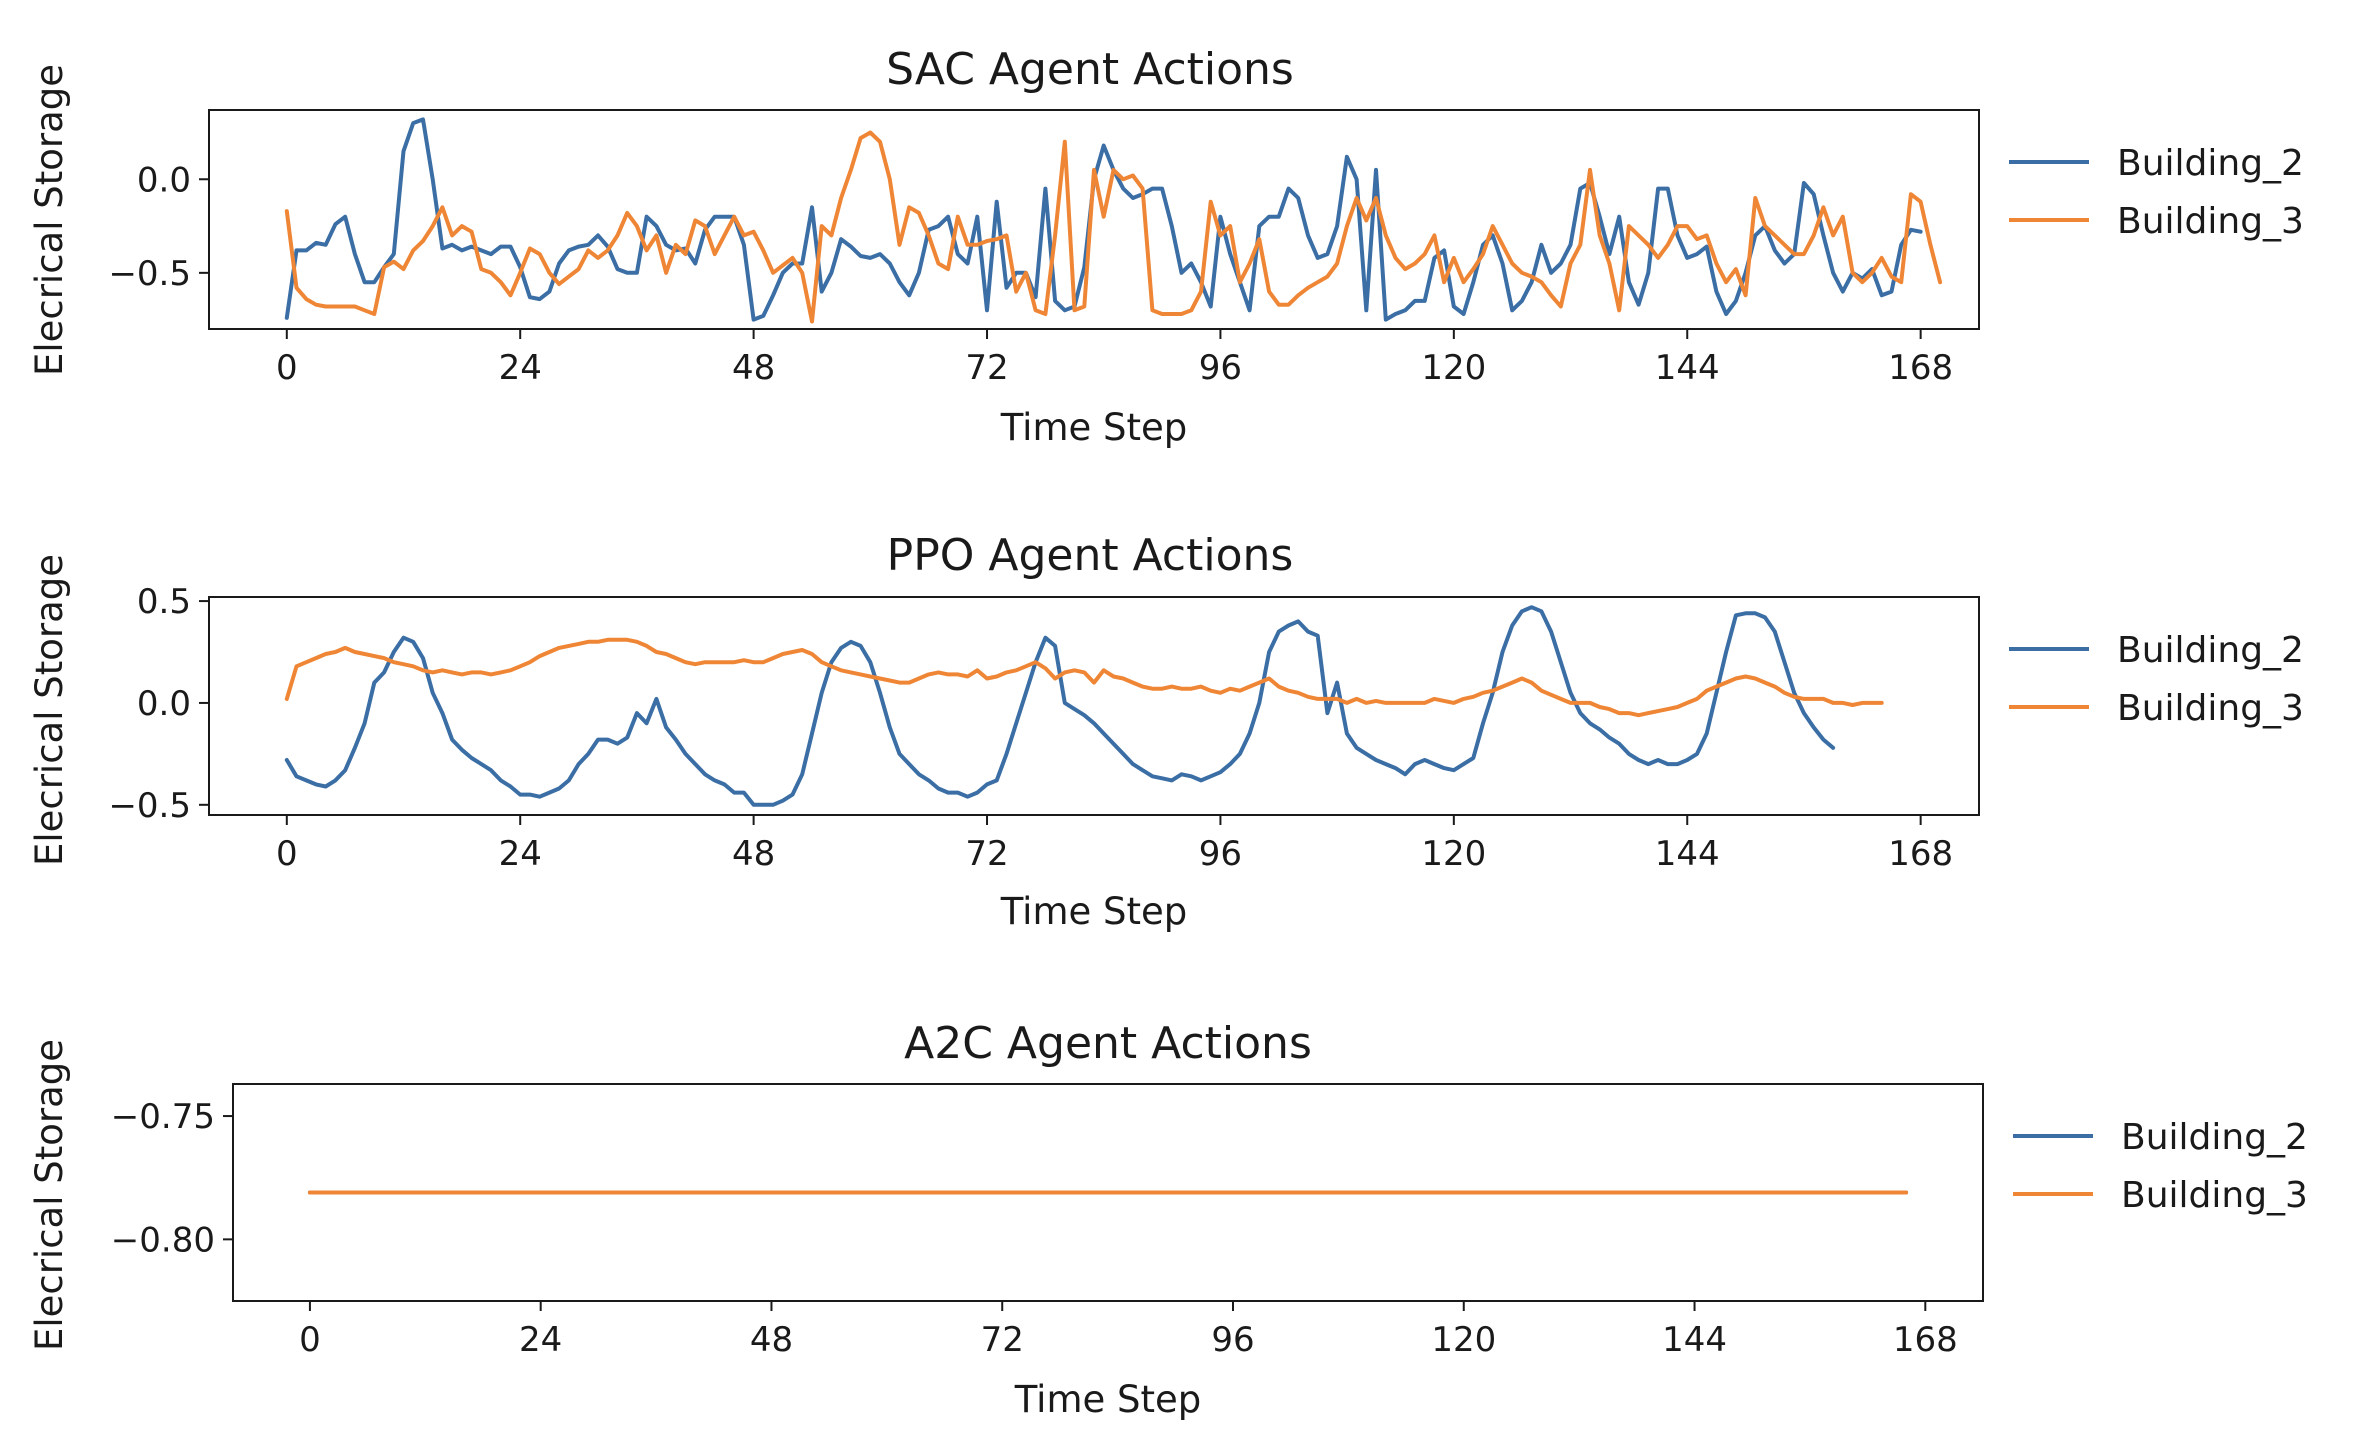 Image resolution: width=2372 pixels, height=1442 pixels. What do you see at coordinates (1108, 1043) in the screenshot?
I see `chart-title: A2C Agent Actions` at bounding box center [1108, 1043].